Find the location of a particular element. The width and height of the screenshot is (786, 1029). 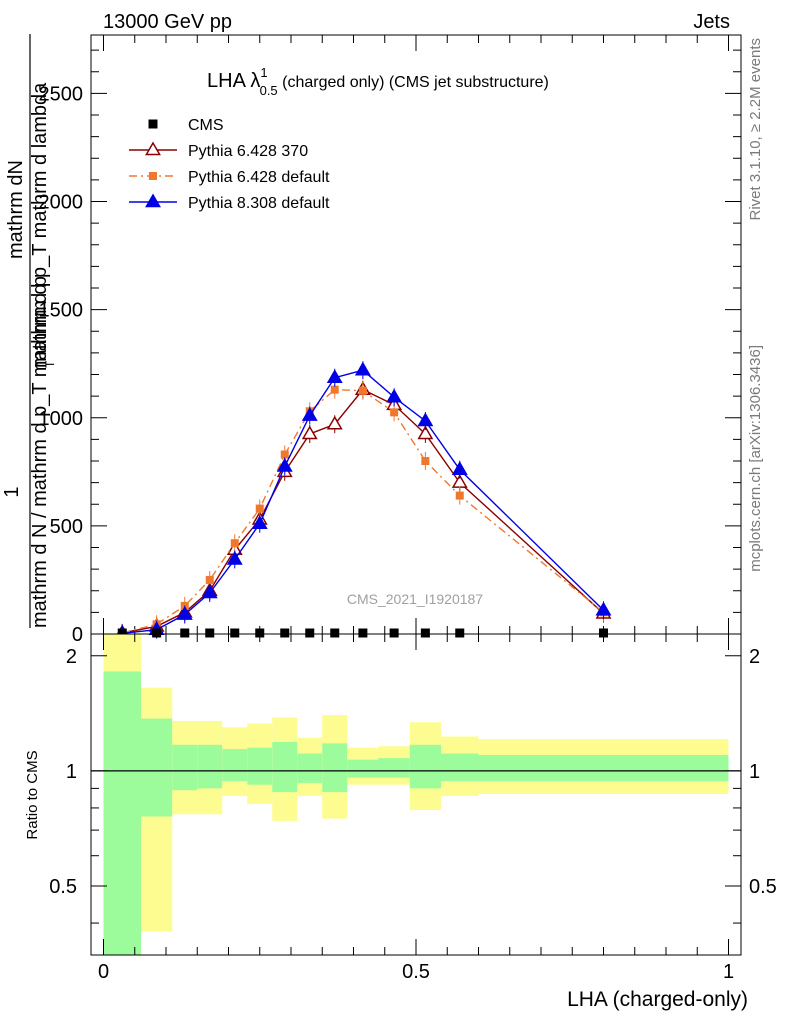

ylabel-numerator: 1 is located at coordinates (12, 491).